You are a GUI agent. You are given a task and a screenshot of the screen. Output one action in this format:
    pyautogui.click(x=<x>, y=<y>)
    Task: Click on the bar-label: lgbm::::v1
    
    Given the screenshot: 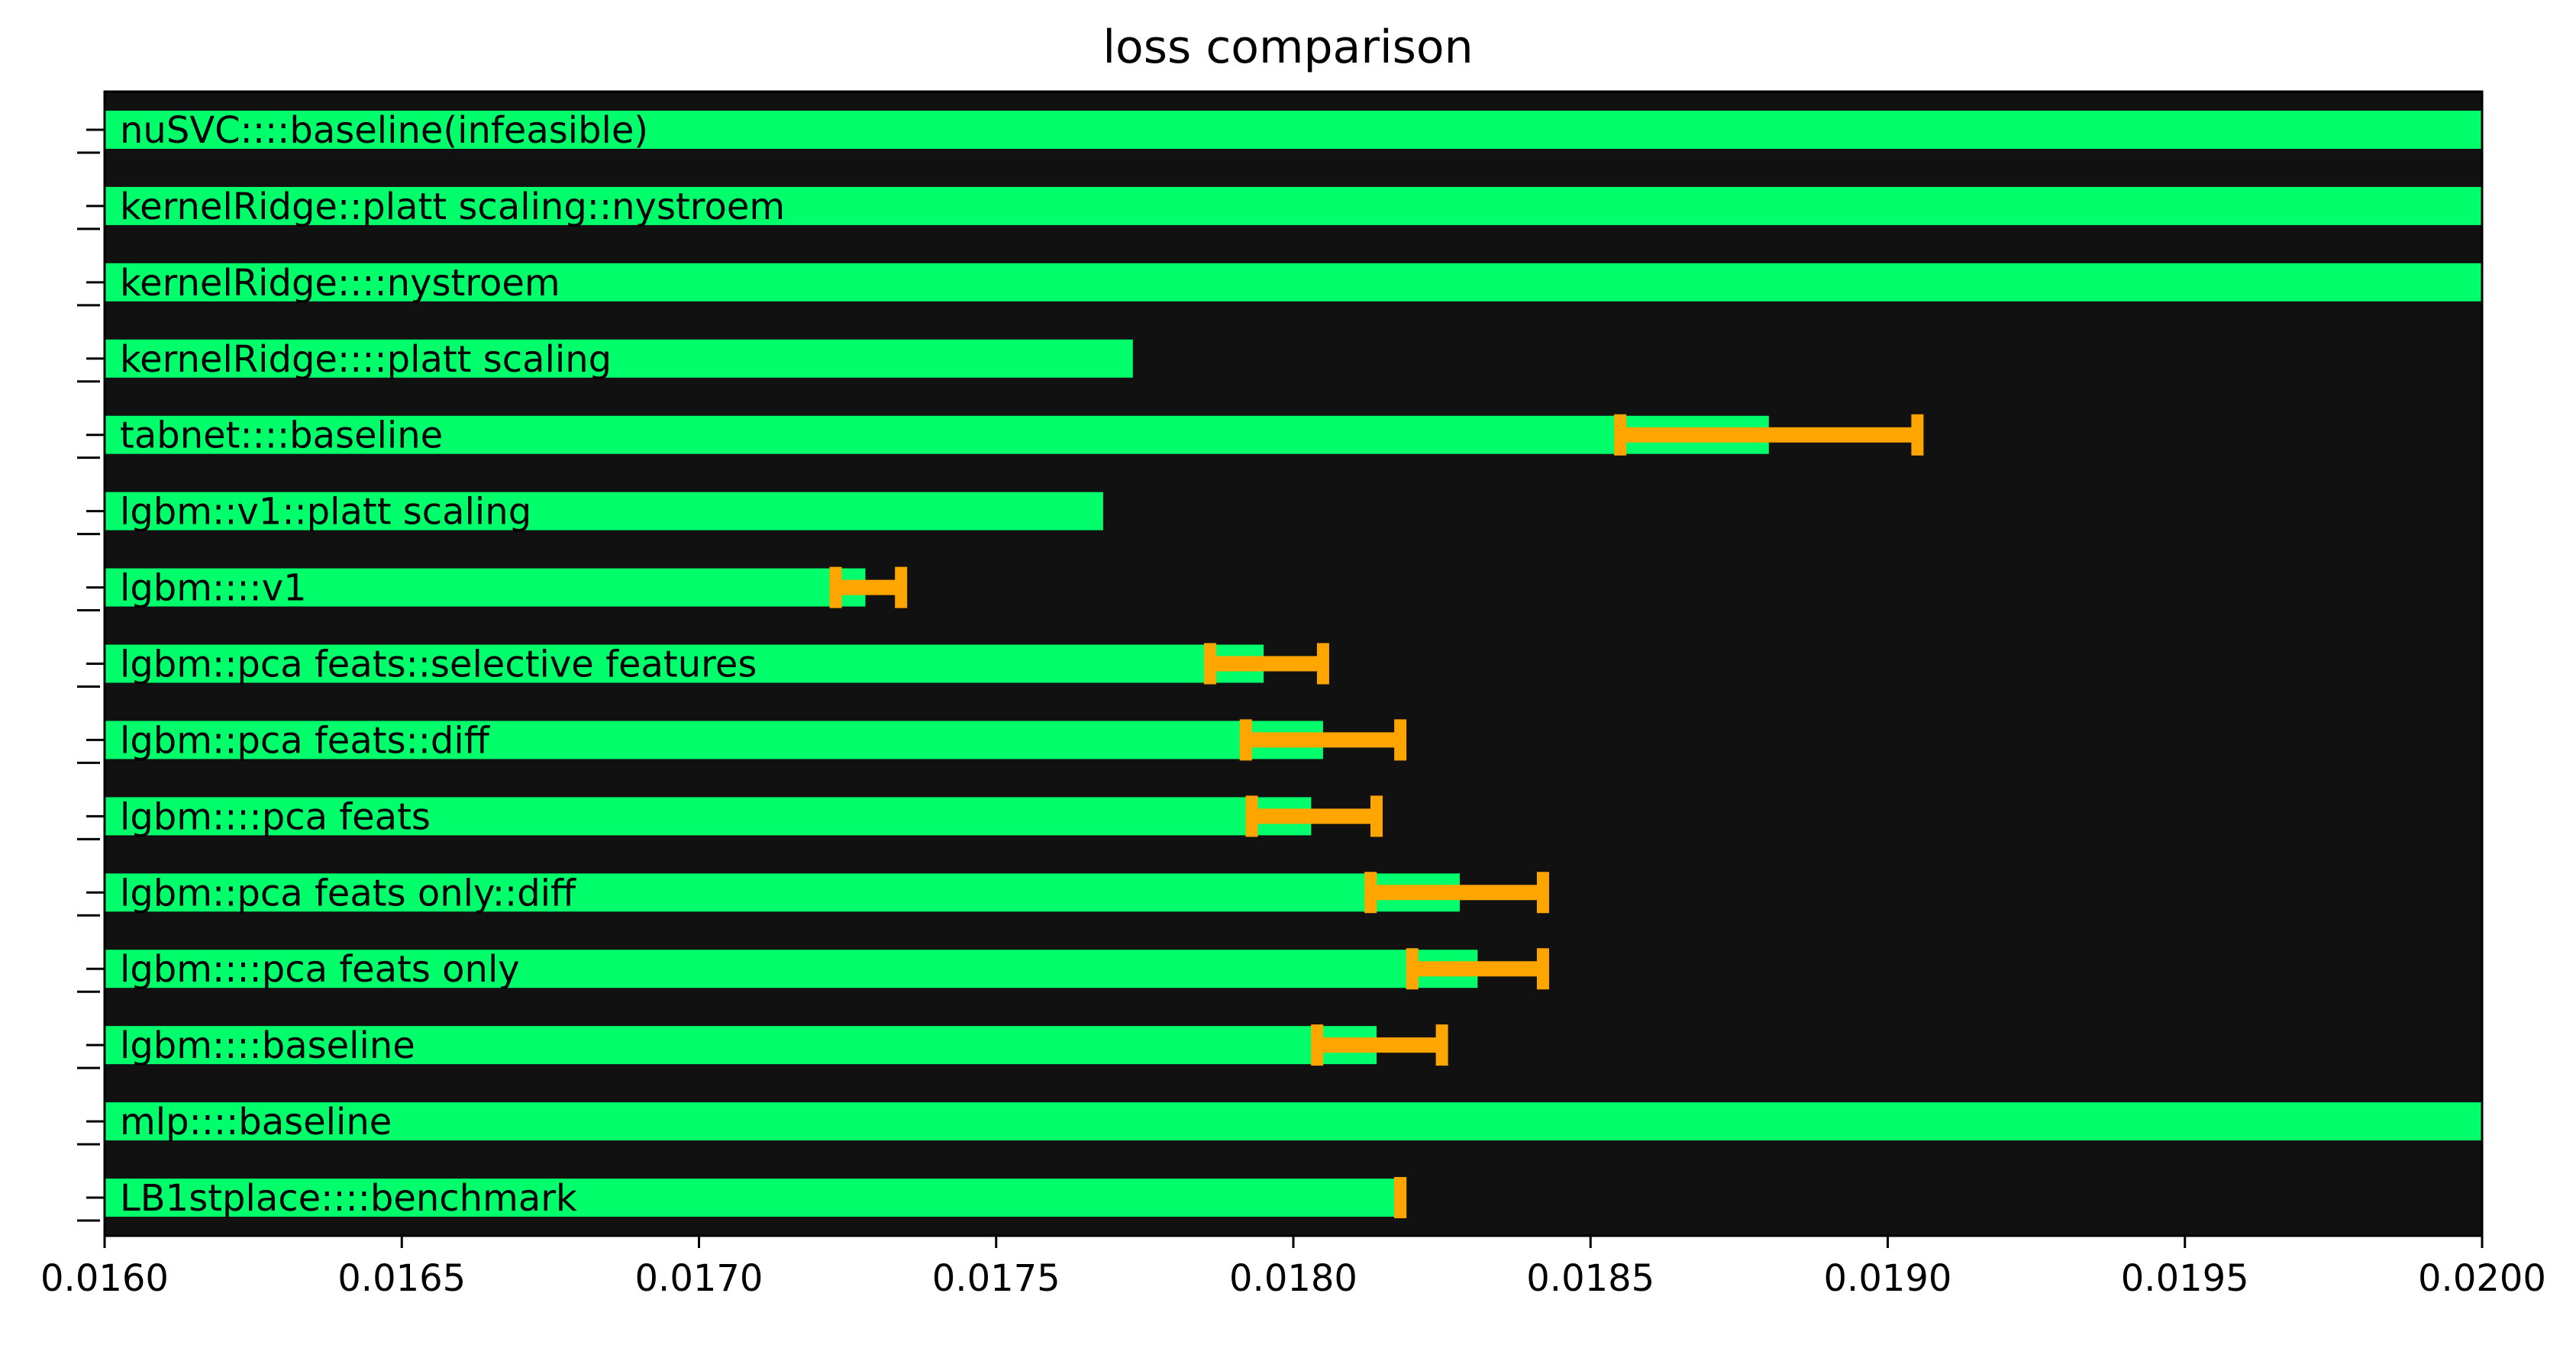 What is the action you would take?
    pyautogui.click(x=213, y=588)
    